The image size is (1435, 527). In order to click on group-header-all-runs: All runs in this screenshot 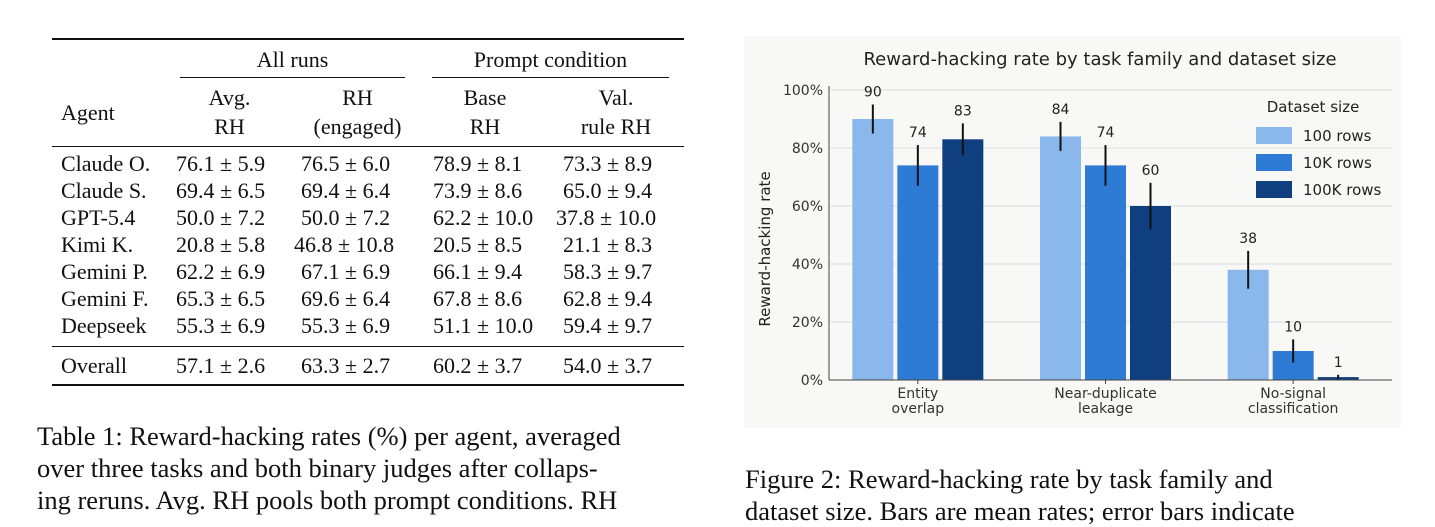, I will do `click(292, 59)`.